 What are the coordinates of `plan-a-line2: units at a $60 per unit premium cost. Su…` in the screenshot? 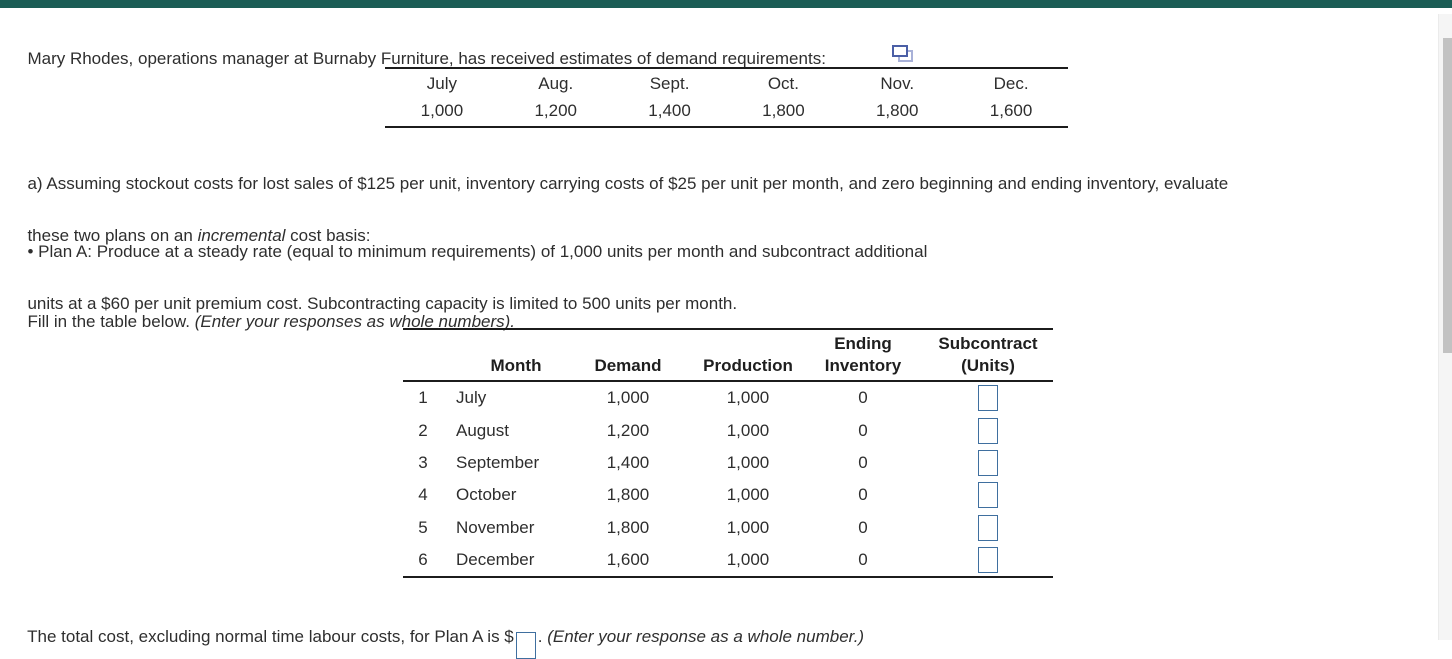 It's located at (382, 303).